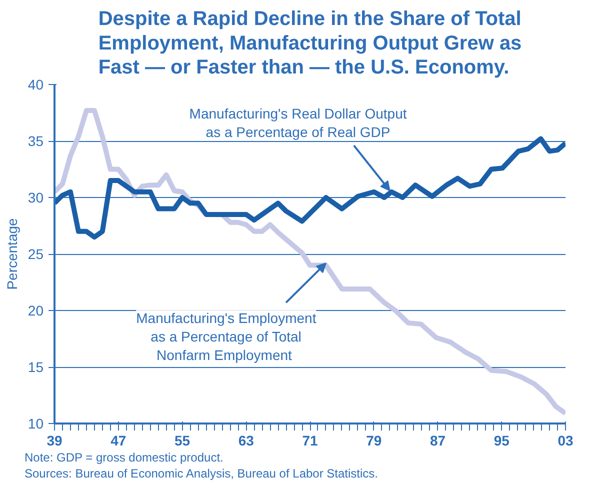  What do you see at coordinates (36, 310) in the screenshot?
I see `y-tick-label: 20` at bounding box center [36, 310].